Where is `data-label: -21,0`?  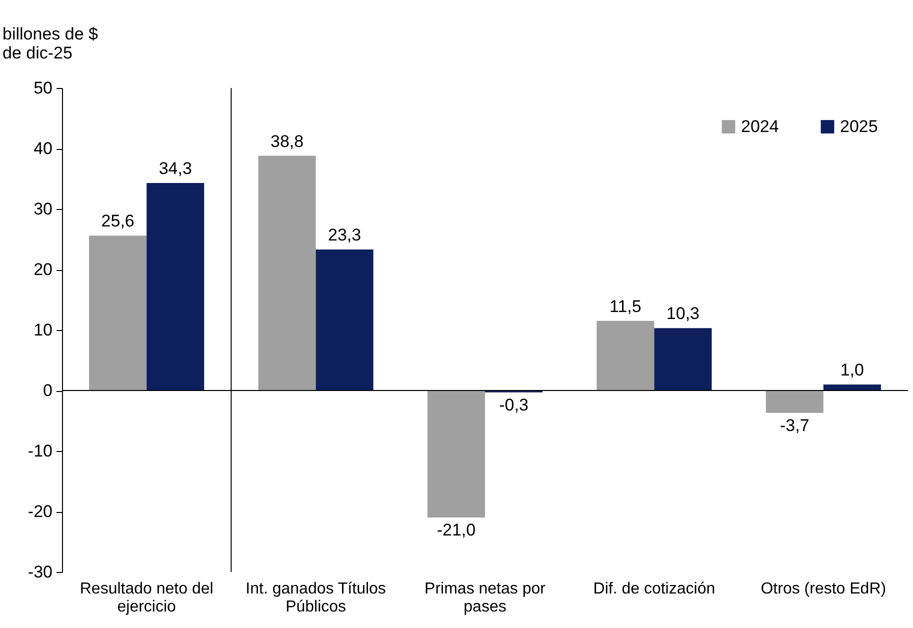 data-label: -21,0 is located at coordinates (456, 530).